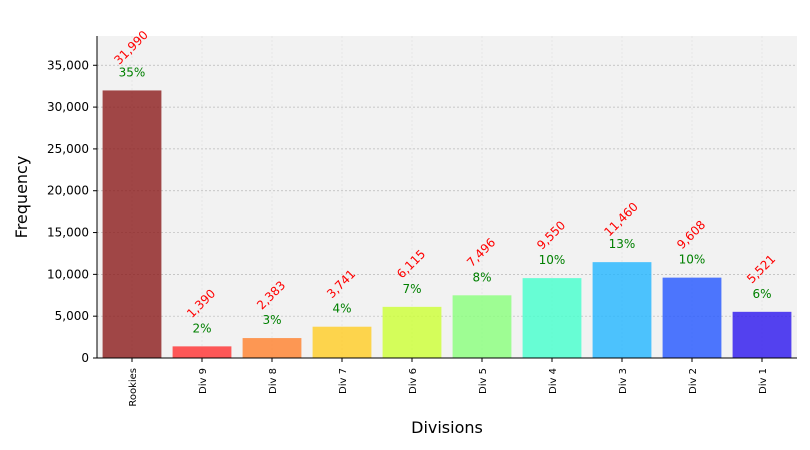 This screenshot has width=810, height=450. What do you see at coordinates (132, 72) in the screenshot?
I see `percent-label: 35%` at bounding box center [132, 72].